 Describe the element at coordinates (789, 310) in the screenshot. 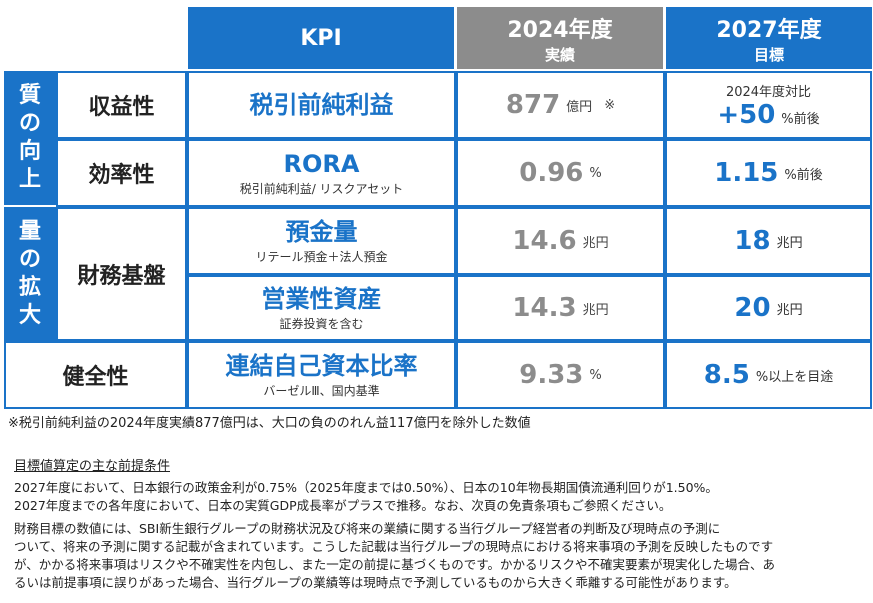

I see `target-assets-unit: 兆円` at that location.